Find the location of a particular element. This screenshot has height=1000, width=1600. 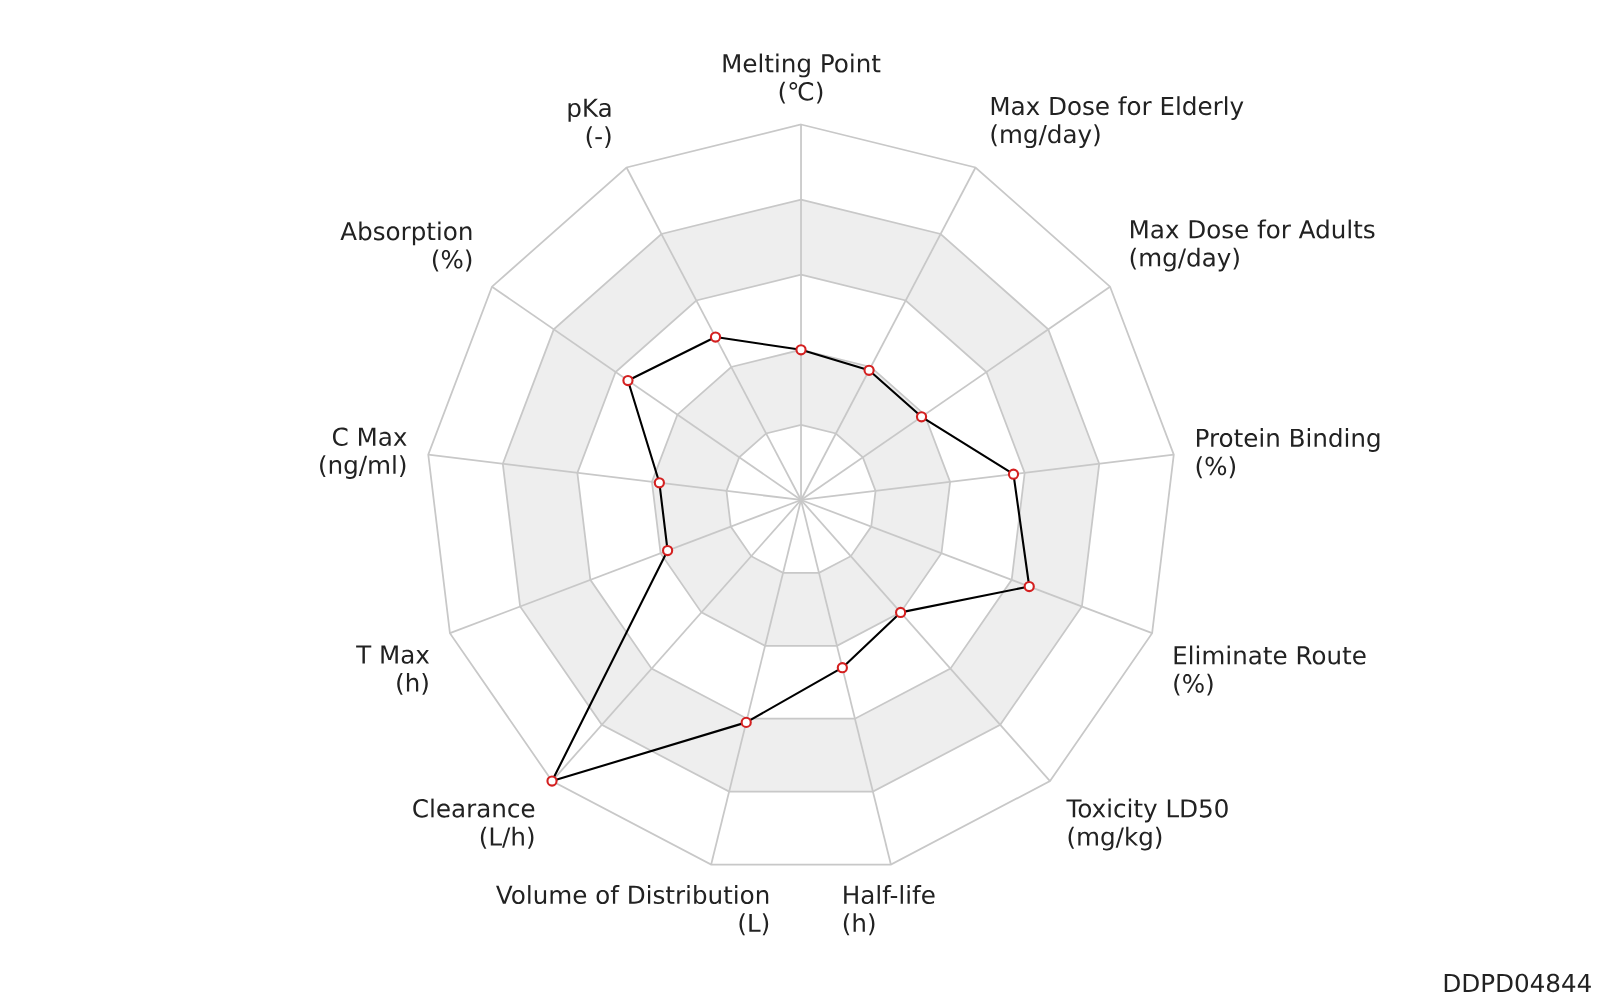

spoke-label: Melting Point (℃) is located at coordinates (802, 78).